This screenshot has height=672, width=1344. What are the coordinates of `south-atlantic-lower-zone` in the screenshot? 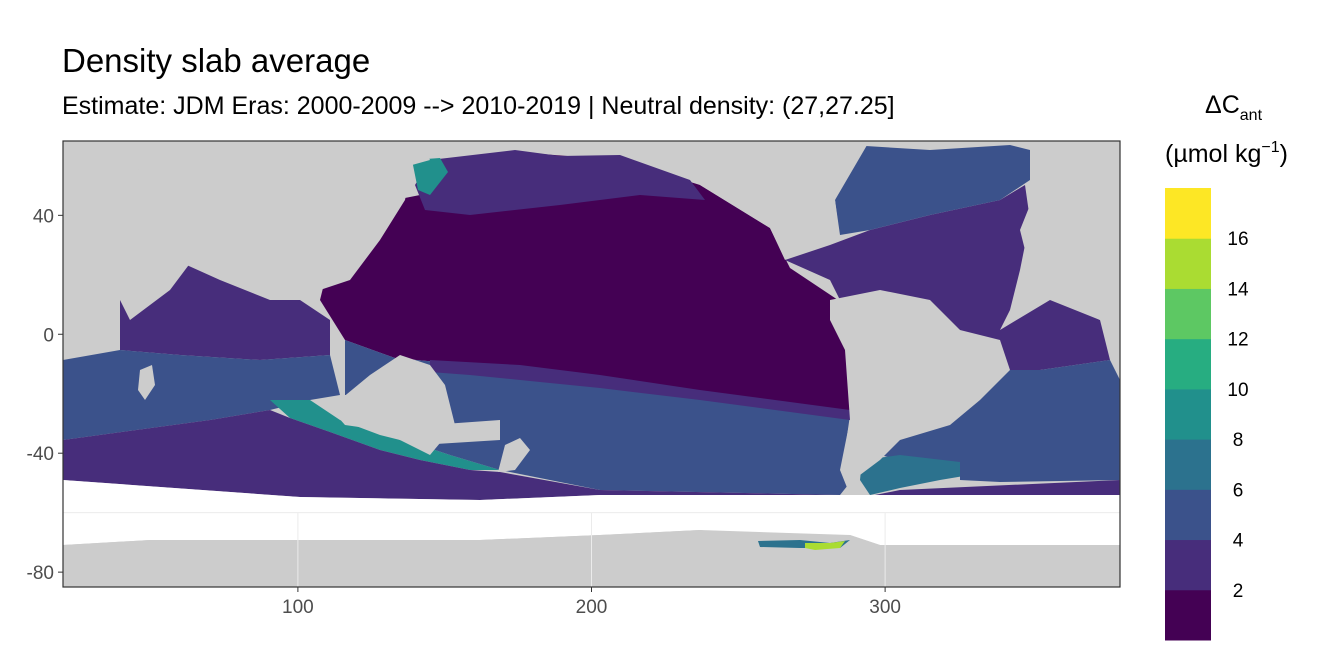 It's located at (1040, 472).